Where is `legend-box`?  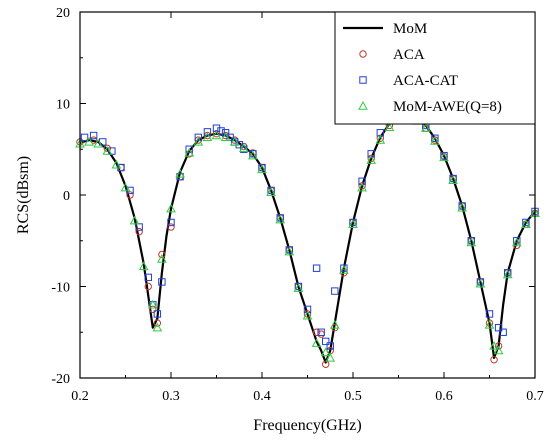 legend-box is located at coordinates (435, 68).